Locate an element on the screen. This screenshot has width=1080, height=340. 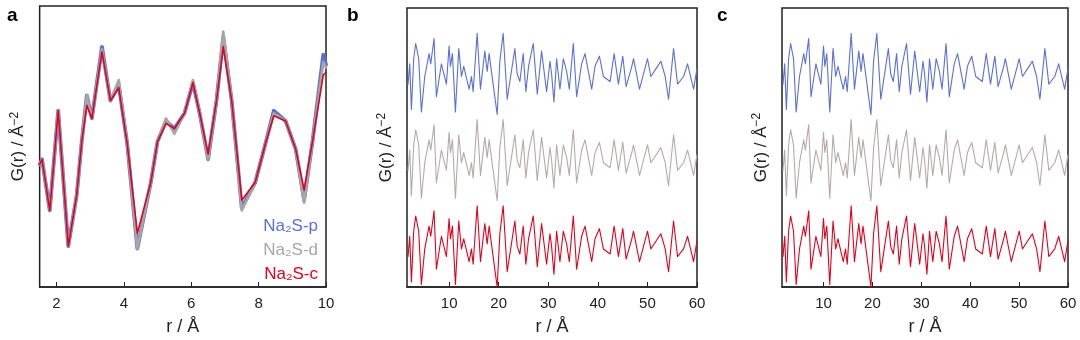
x-tick-label: 8 is located at coordinates (258, 302).